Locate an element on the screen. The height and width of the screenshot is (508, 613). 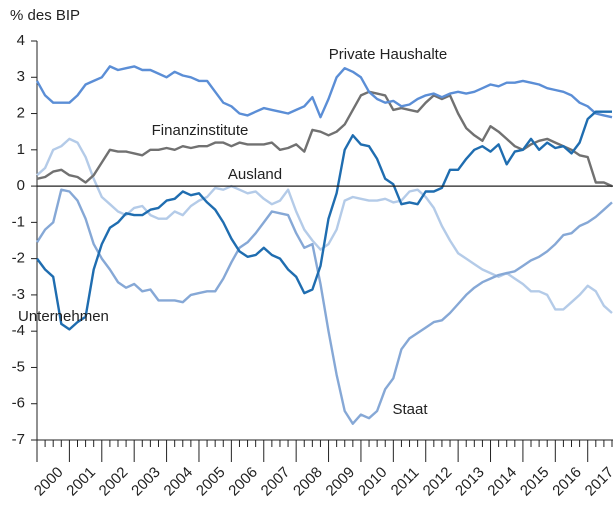
x-tick-label: 2012 is located at coordinates (438, 482).